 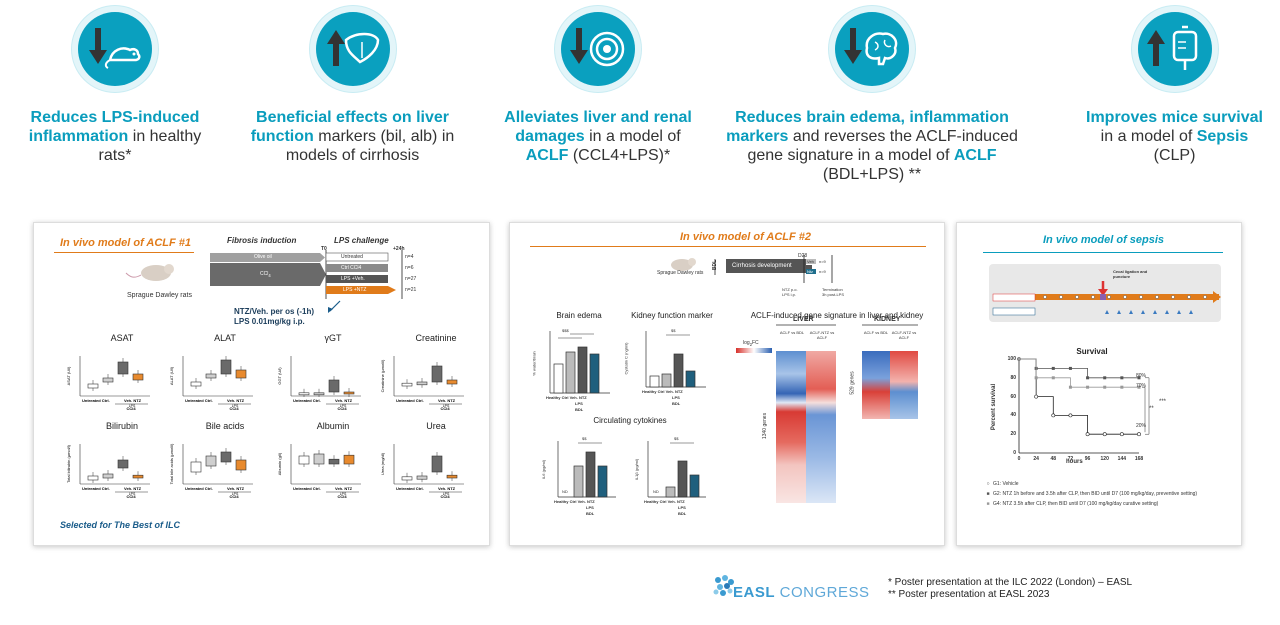 What do you see at coordinates (590, 513) in the screenshot?
I see `il6-x-bdl: BDL` at bounding box center [590, 513].